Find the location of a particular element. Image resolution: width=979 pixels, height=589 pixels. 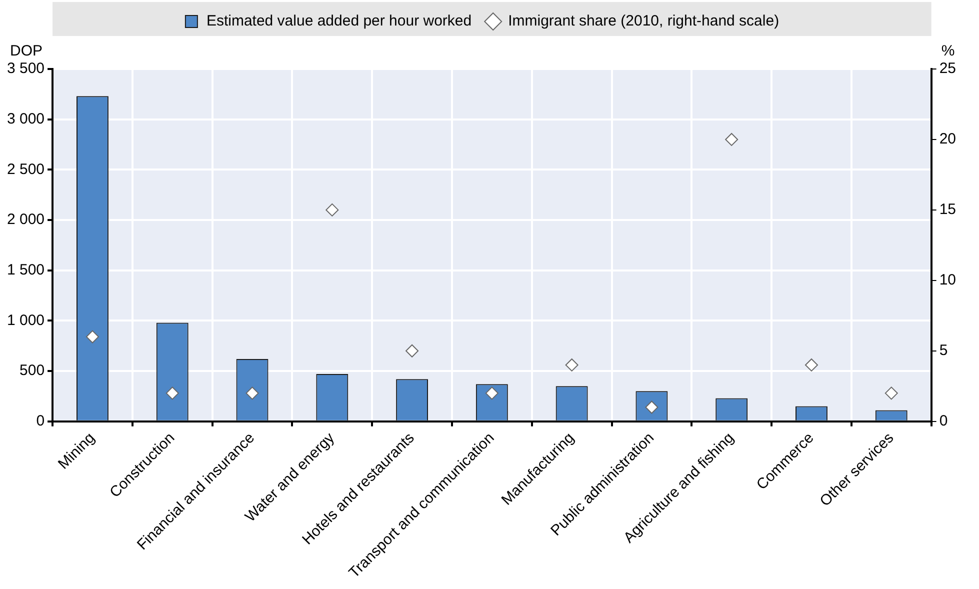

legend-label: Immigrant share (2010, right-hand scale) is located at coordinates (644, 21).